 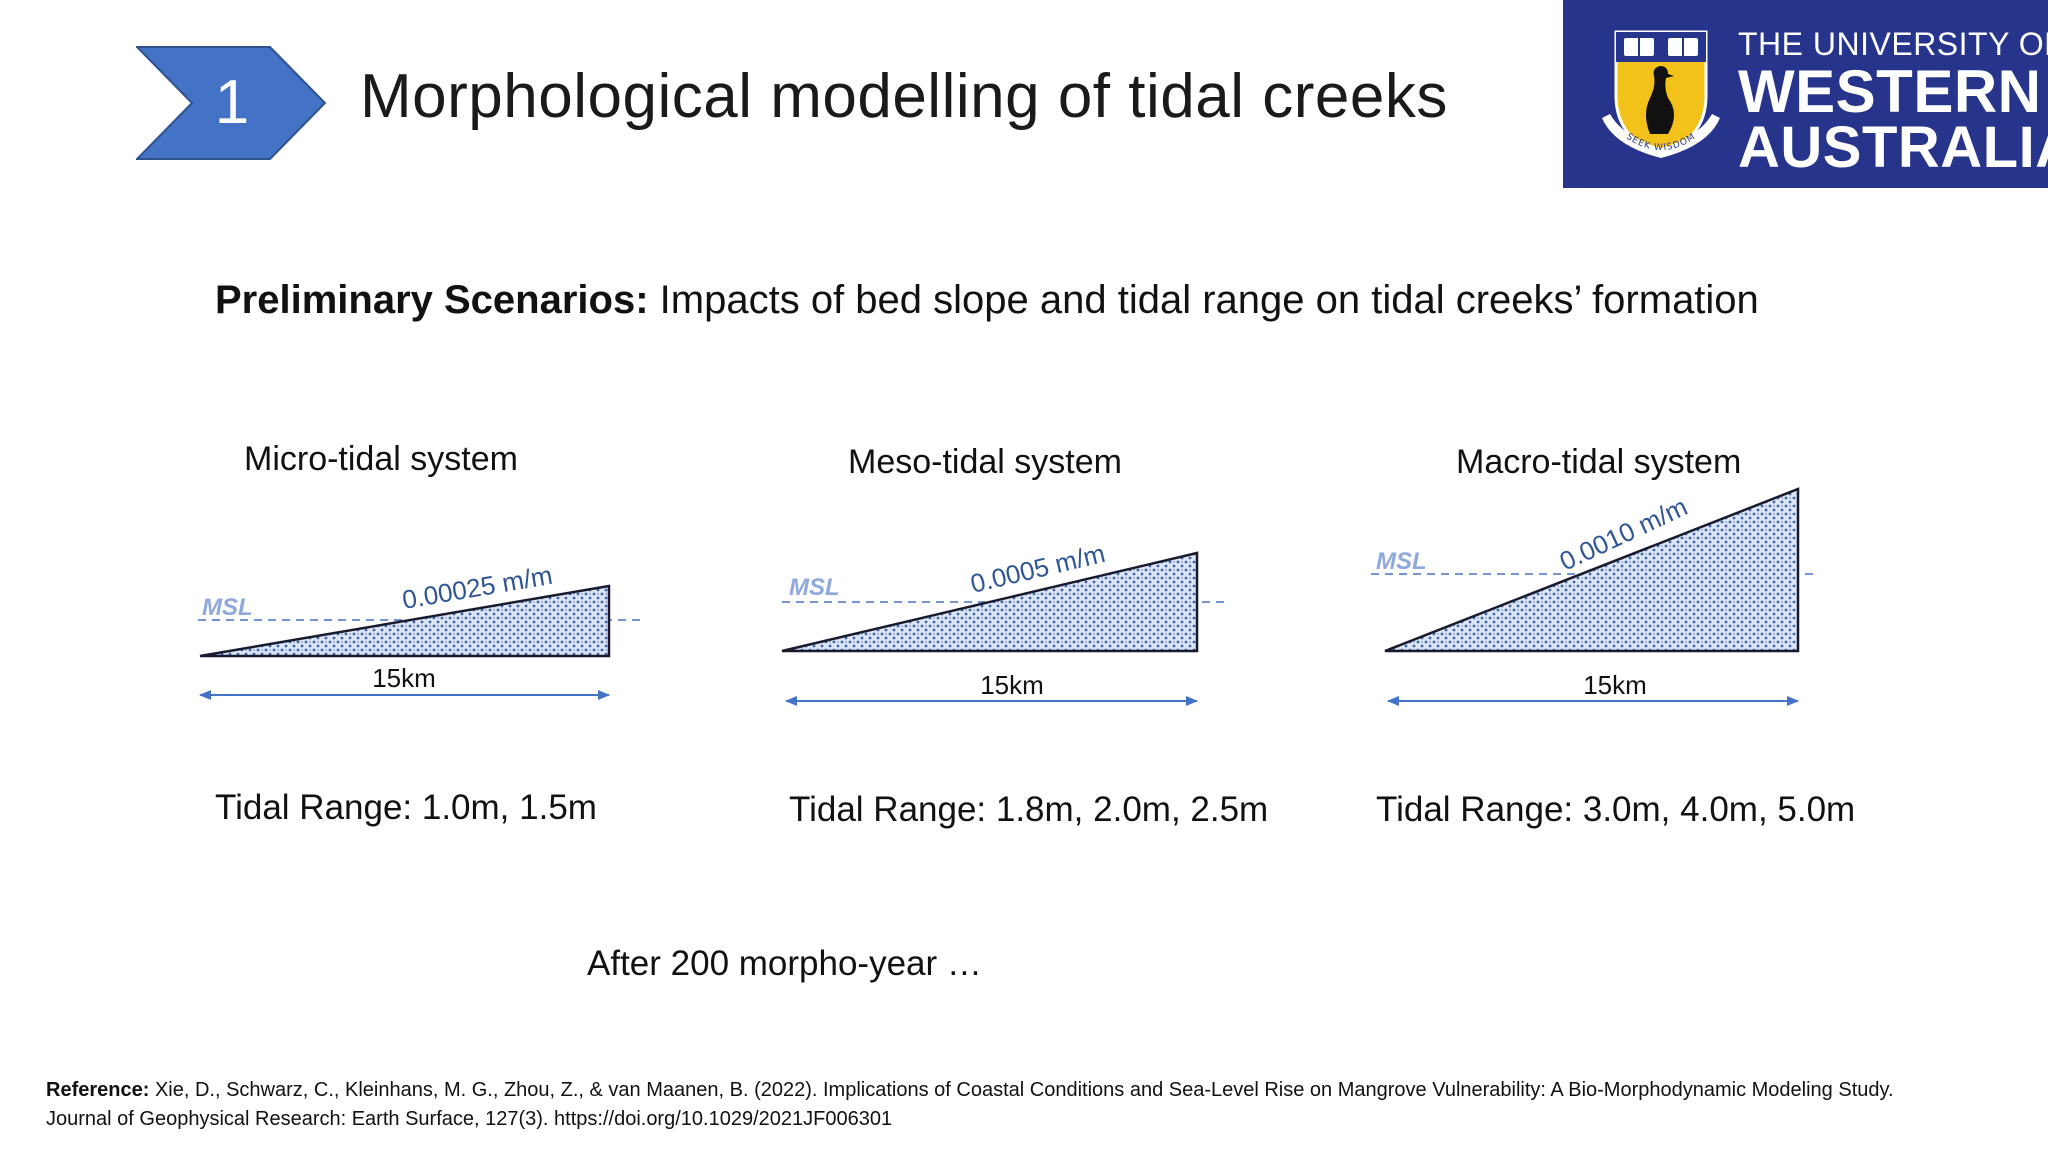 I want to click on logo-wordmark: THE UNIVERSITY OF WESTERN AUSTRALIA, so click(x=1893, y=103).